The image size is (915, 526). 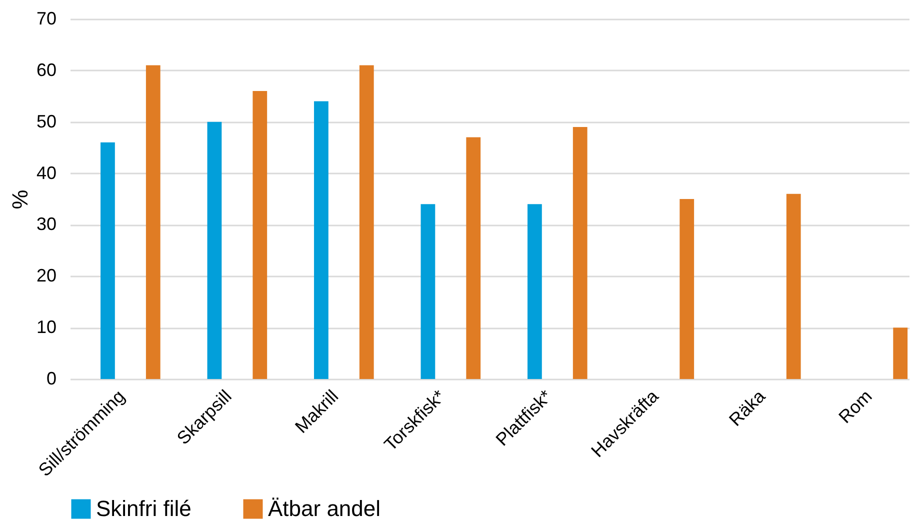 What do you see at coordinates (51, 378) in the screenshot?
I see `y-tick-label: 0` at bounding box center [51, 378].